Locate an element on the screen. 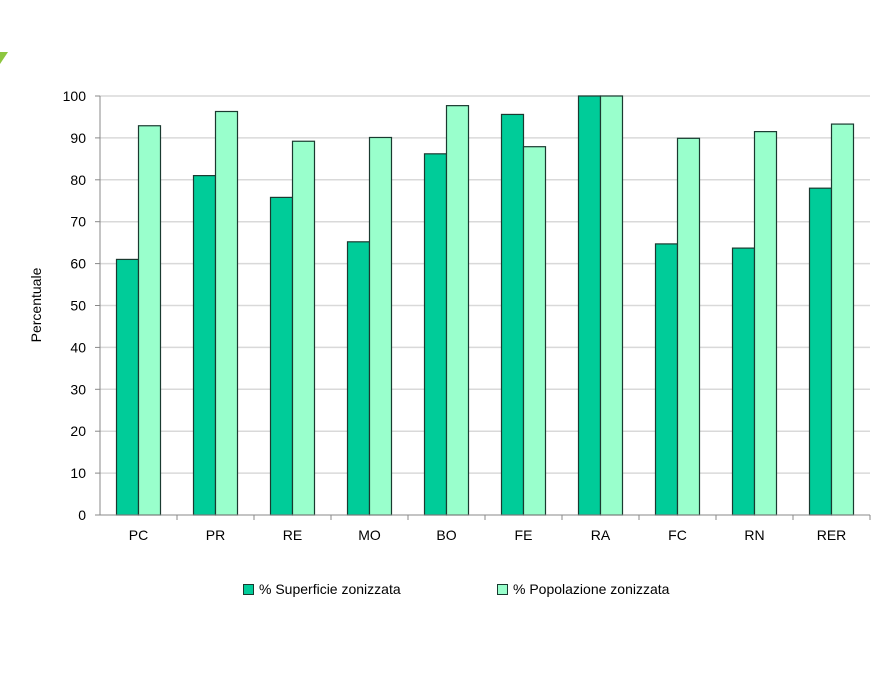 Image resolution: width=882 pixels, height=682 pixels. corner-decoration is located at coordinates (4, 58).